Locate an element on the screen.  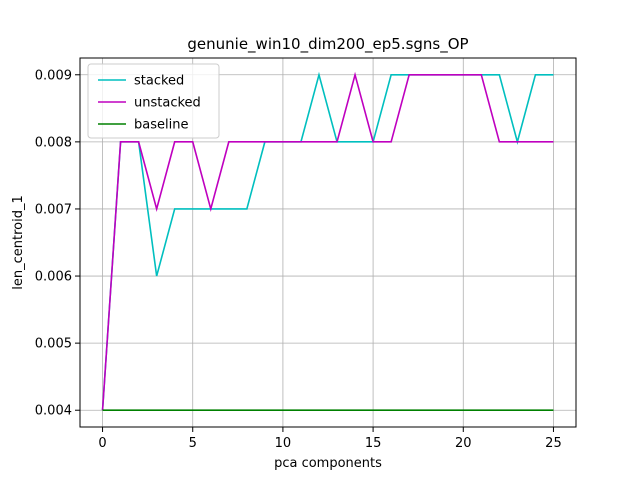
x-axis-label: pca components is located at coordinates (328, 463).